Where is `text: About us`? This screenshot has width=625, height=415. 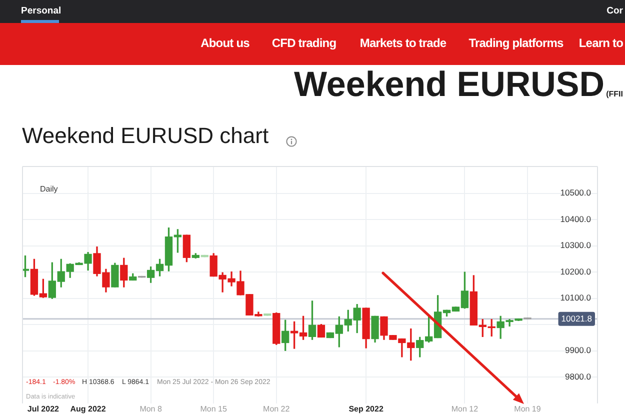
text: About us is located at coordinates (225, 43).